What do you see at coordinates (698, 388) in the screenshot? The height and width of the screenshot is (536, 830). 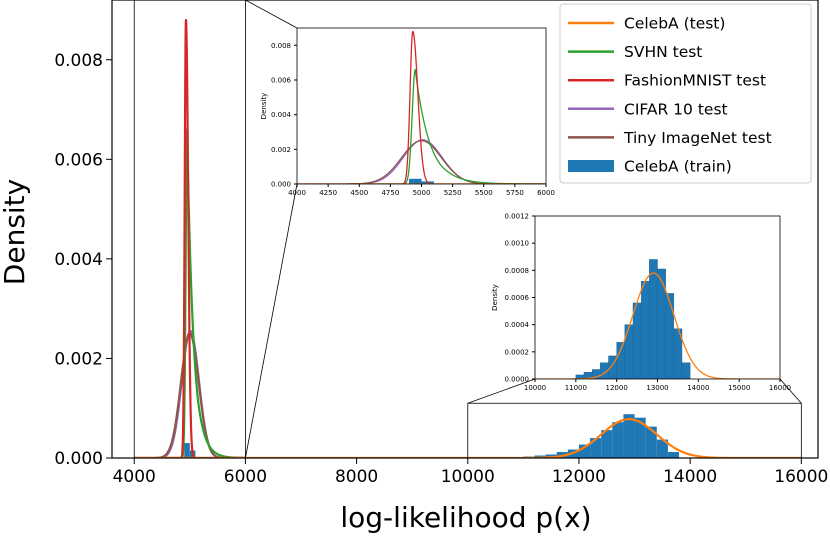 I see `inset2-x-tick-label: 14000` at bounding box center [698, 388].